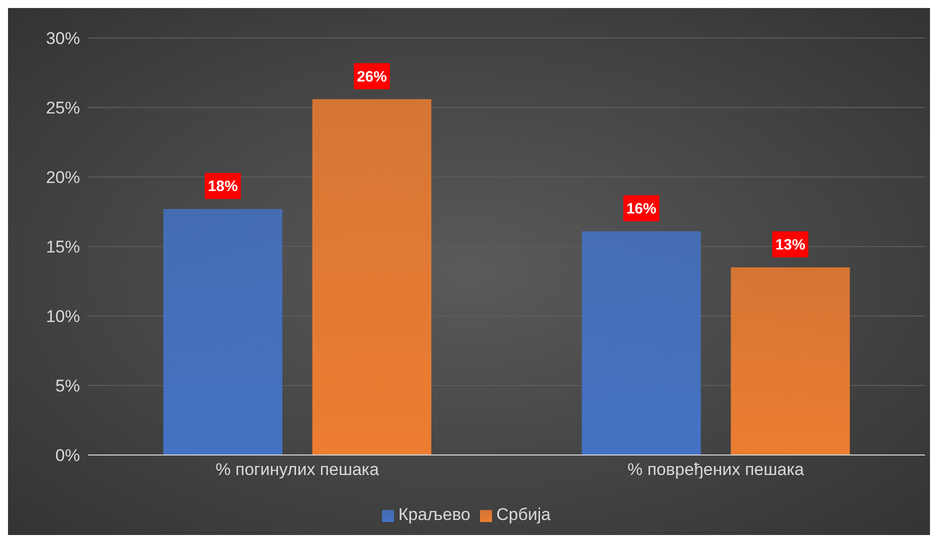  Describe the element at coordinates (223, 187) in the screenshot. I see `data-label: 18%` at that location.